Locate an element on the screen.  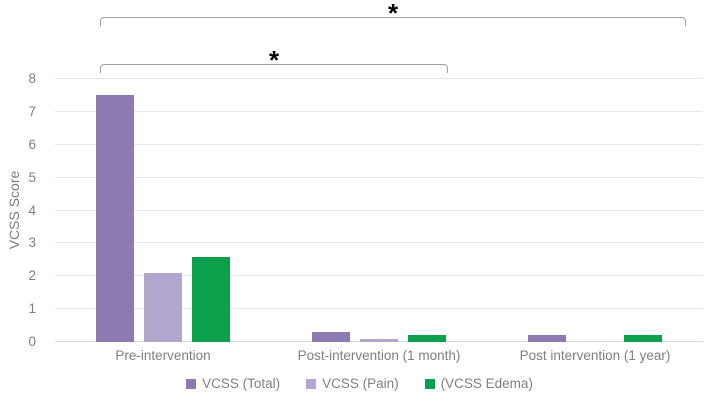
bar-series1-cat1 is located at coordinates (379, 340).